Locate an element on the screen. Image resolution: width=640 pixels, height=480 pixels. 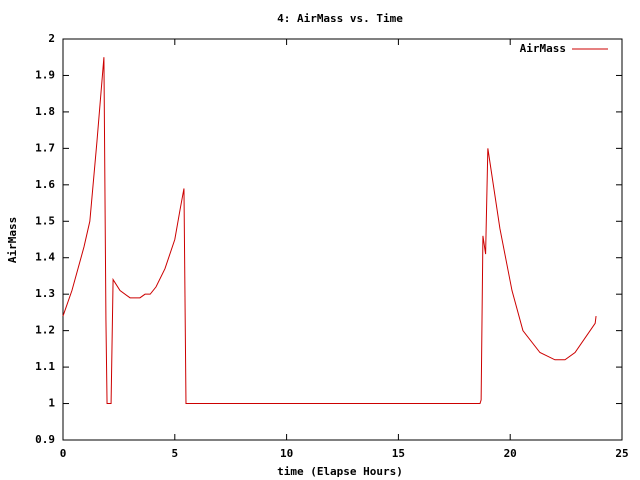
legend-label: AirMass is located at coordinates (543, 48).